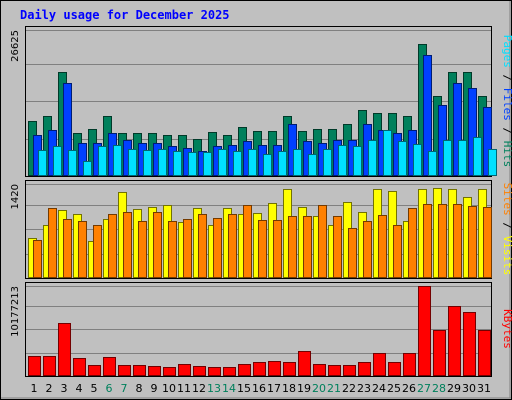 The image size is (512, 400). Describe the element at coordinates (364, 388) in the screenshot. I see `day-label-23: 23` at that location.